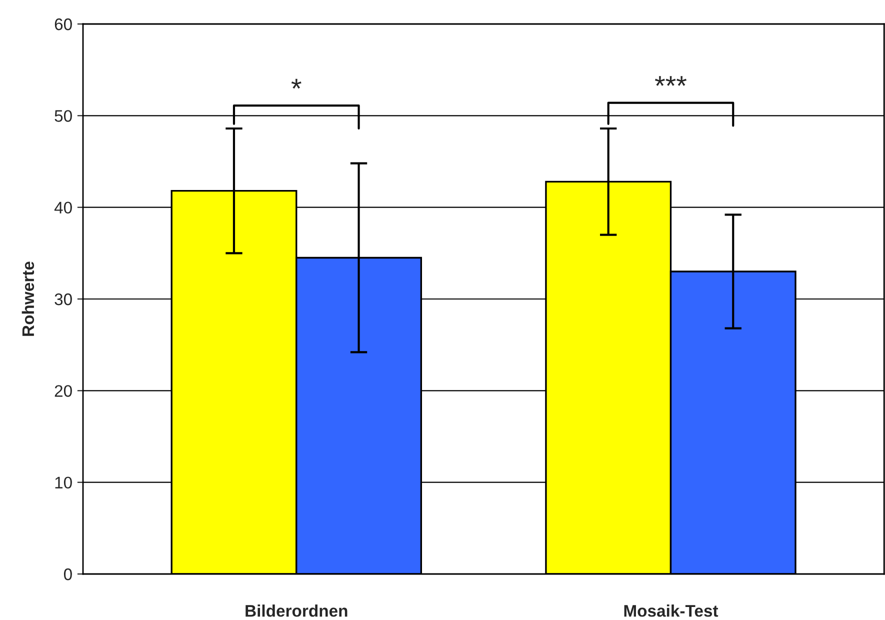 The height and width of the screenshot is (620, 885). What do you see at coordinates (63, 24) in the screenshot?
I see `y-tick-label: 60` at bounding box center [63, 24].